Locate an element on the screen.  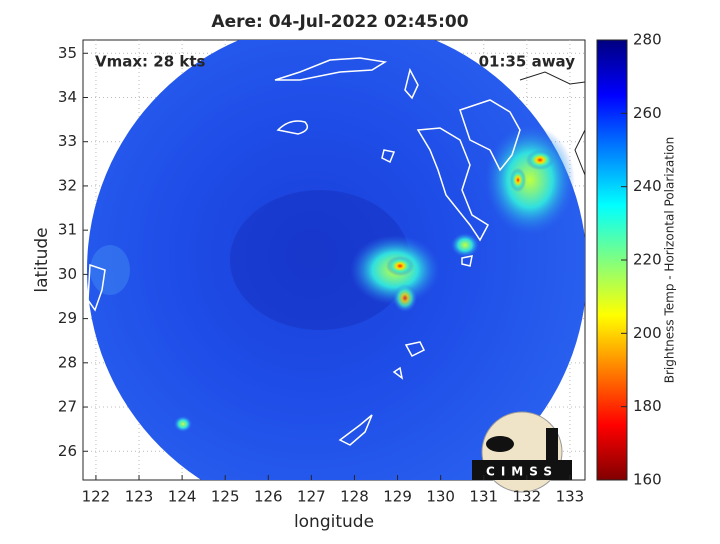
colorbar-tick-label: 240 is located at coordinates (647, 186).